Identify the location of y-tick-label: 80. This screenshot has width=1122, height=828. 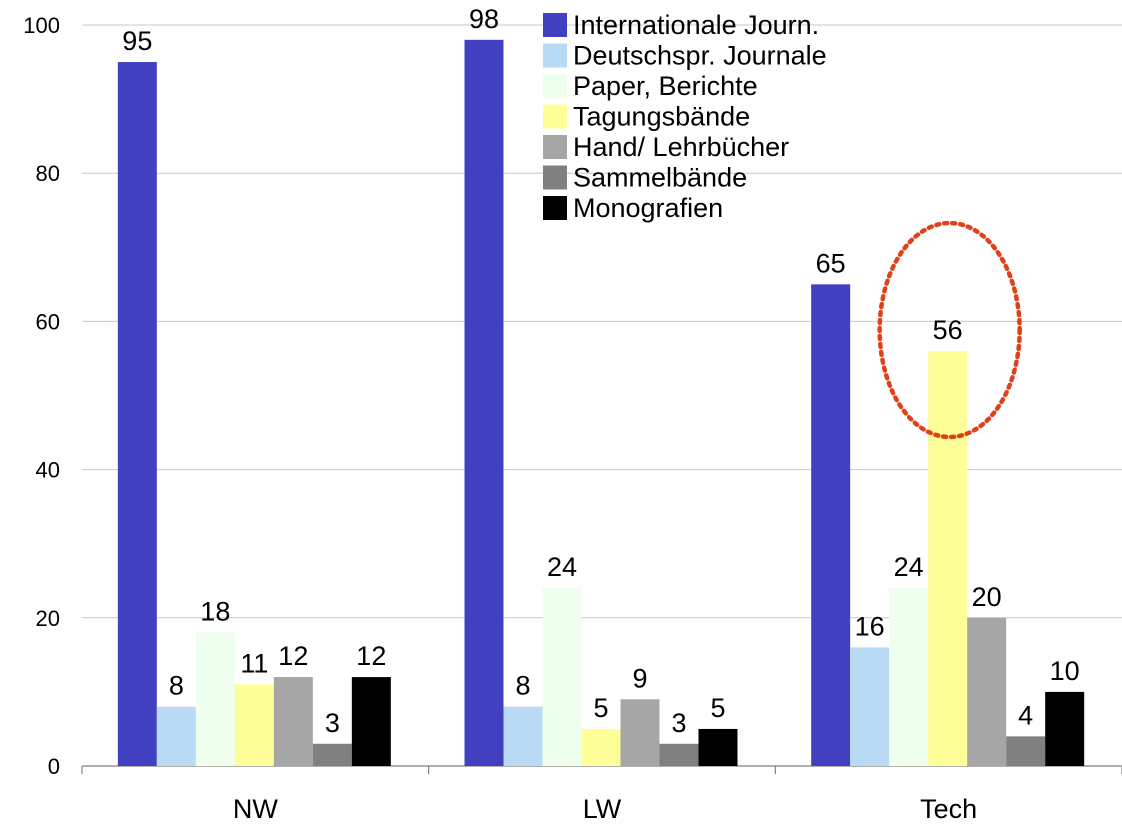
(48, 173).